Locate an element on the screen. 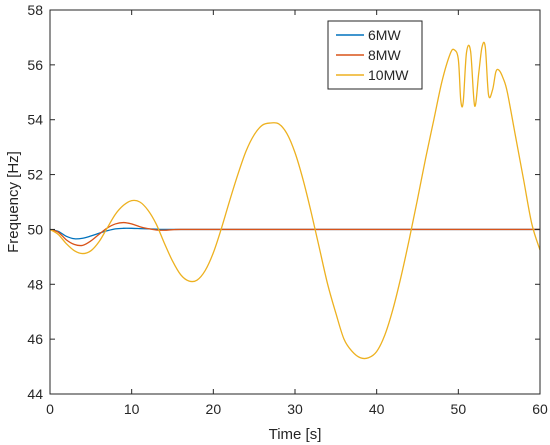  y-tick-label: 58 is located at coordinates (35, 10).